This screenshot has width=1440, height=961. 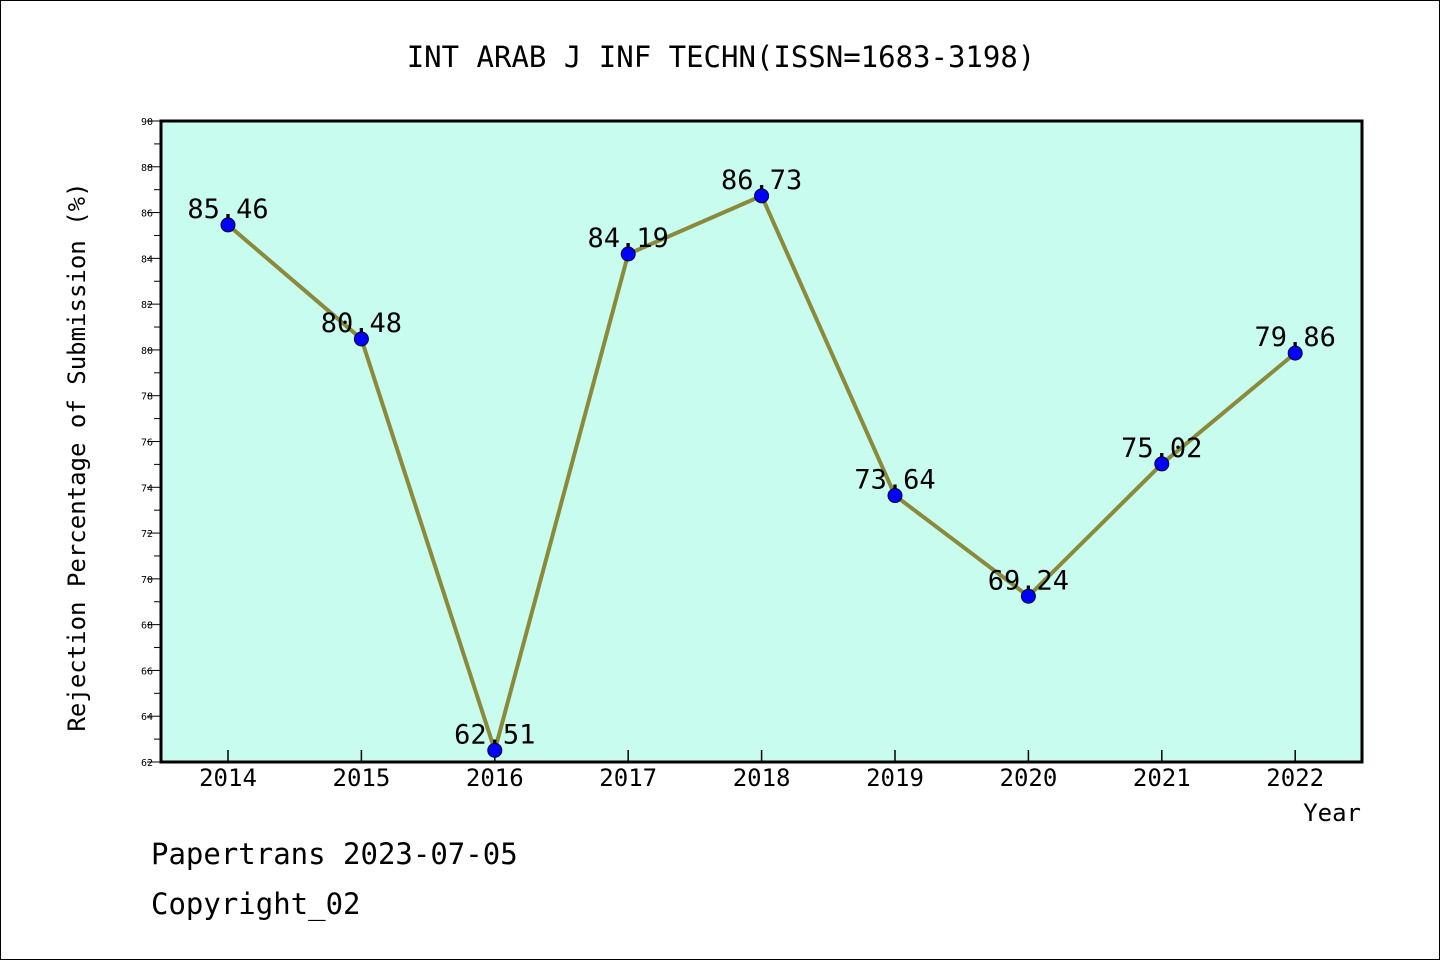 I want to click on y-tick-label: 64, so click(x=147, y=717).